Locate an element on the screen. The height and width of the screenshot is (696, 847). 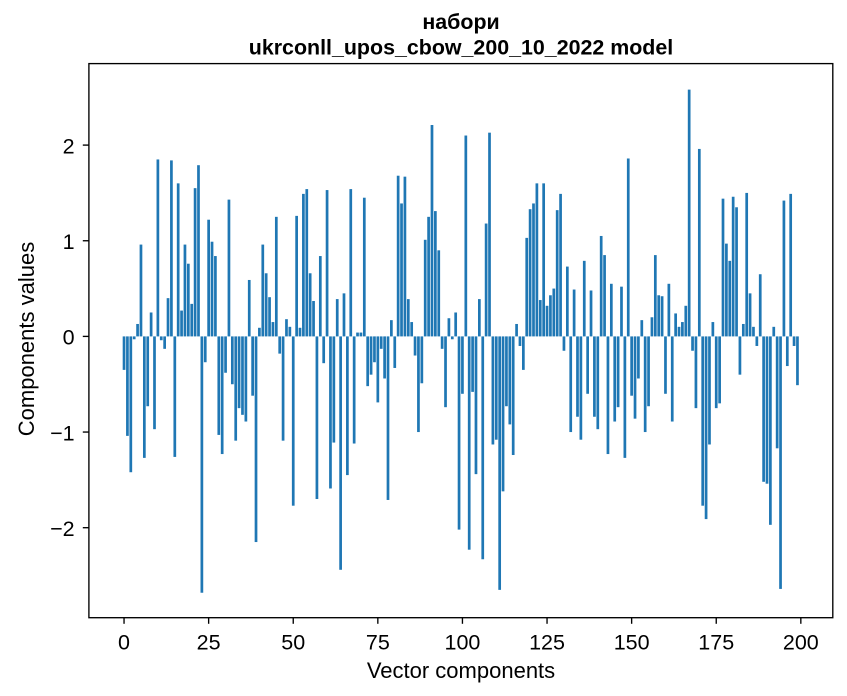
svg-text:ukrconll_upos_cbow_200_10_2022: ukrconll_upos_cbow_200_10_2022 model is located at coordinates (461, 48).